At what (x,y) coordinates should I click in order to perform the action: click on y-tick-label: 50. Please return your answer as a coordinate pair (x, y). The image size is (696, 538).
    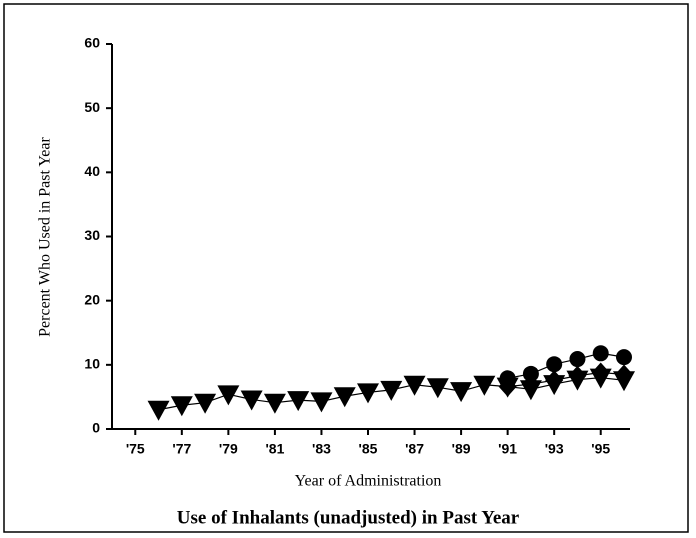
    Looking at the image, I should click on (92, 107).